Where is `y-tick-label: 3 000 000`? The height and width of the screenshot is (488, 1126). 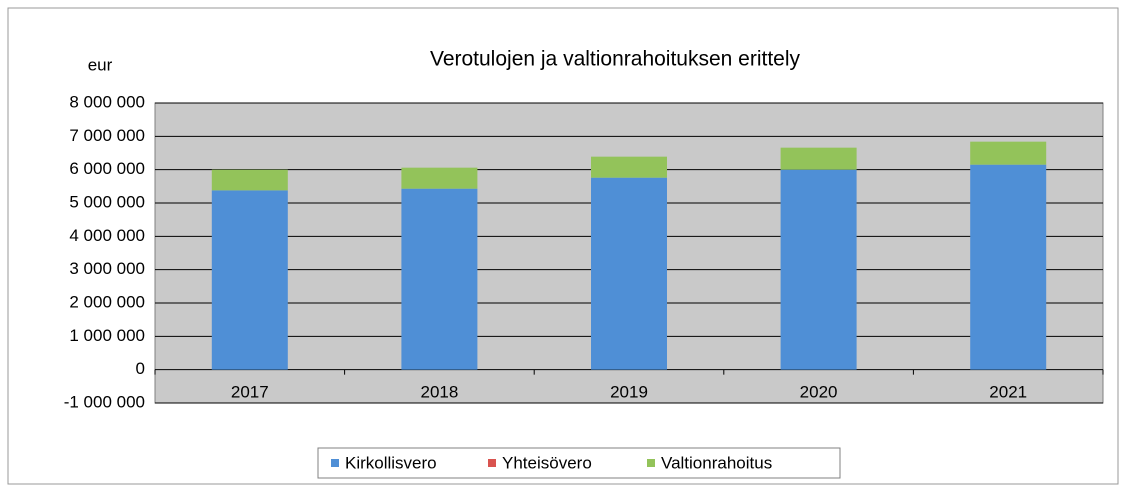 y-tick-label: 3 000 000 is located at coordinates (107, 268).